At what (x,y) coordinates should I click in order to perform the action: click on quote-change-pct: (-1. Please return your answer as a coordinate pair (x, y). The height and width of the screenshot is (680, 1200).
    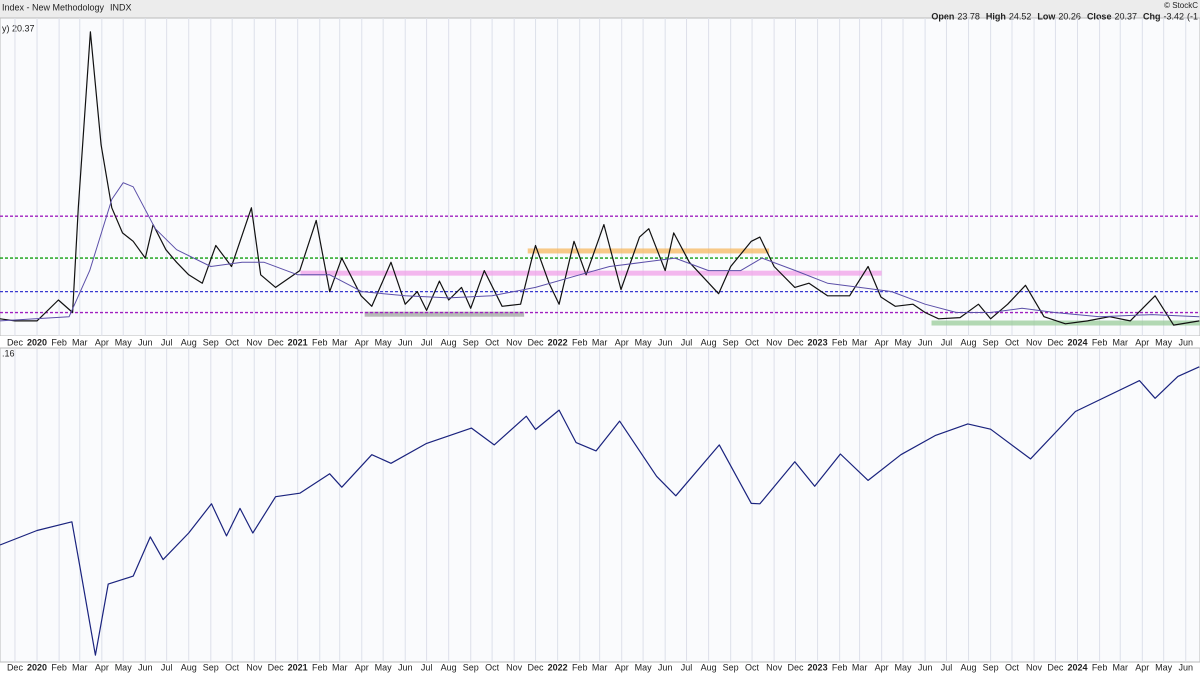
    Looking at the image, I should click on (1192, 16).